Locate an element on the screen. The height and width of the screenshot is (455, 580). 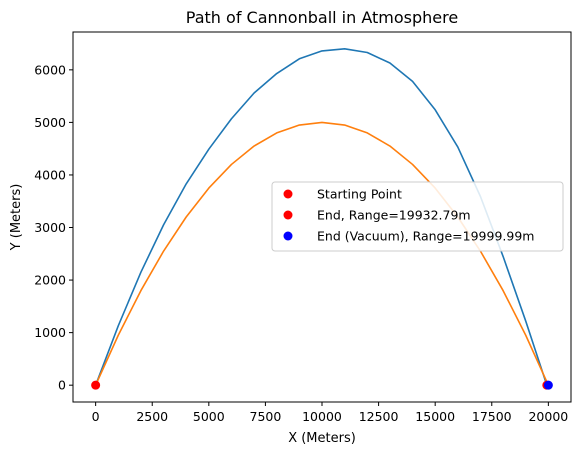
chart-title: Path of Cannonball in Atmosphere is located at coordinates (322, 17).